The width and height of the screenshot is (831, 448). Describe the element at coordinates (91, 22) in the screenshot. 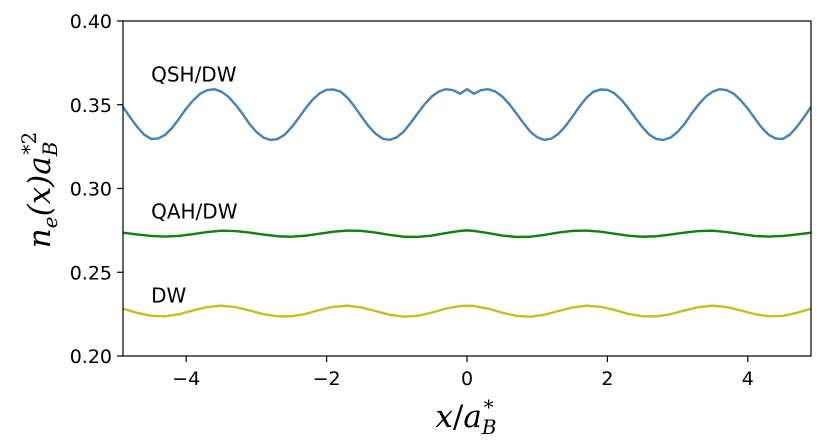

I see `y-tick-label: 0.40` at that location.